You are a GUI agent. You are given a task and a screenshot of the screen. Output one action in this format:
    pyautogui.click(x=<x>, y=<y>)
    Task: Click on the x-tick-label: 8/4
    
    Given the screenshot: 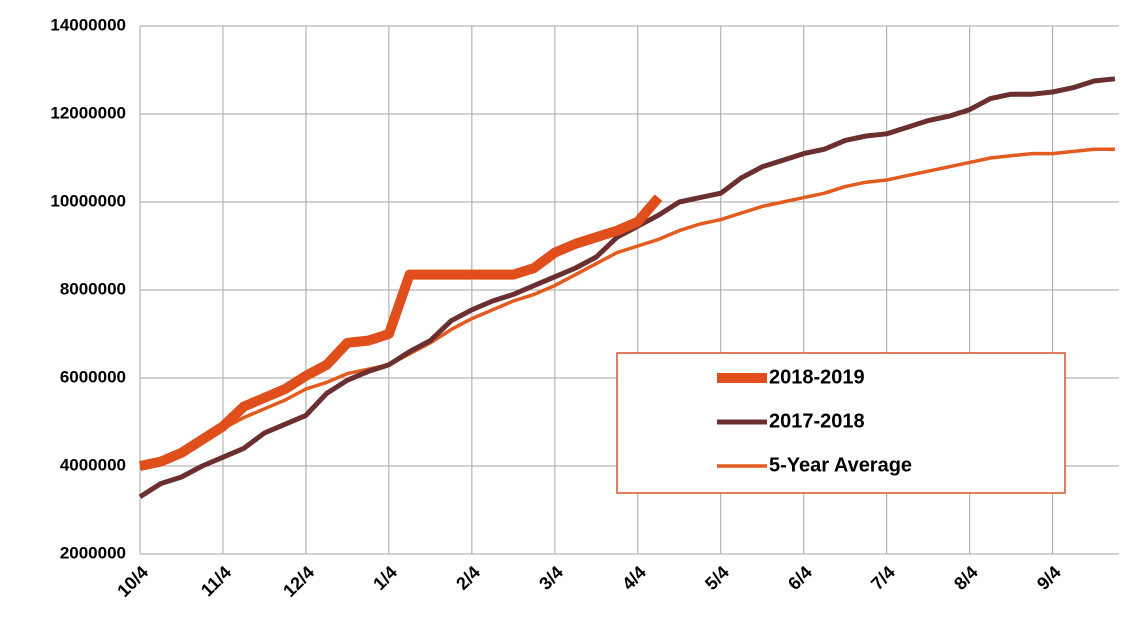 What is the action you would take?
    pyautogui.click(x=966, y=578)
    